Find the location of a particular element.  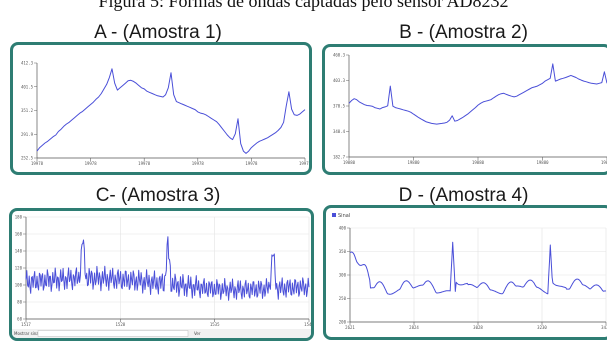

chart-c-ytick-label: 140 is located at coordinates (19, 251).